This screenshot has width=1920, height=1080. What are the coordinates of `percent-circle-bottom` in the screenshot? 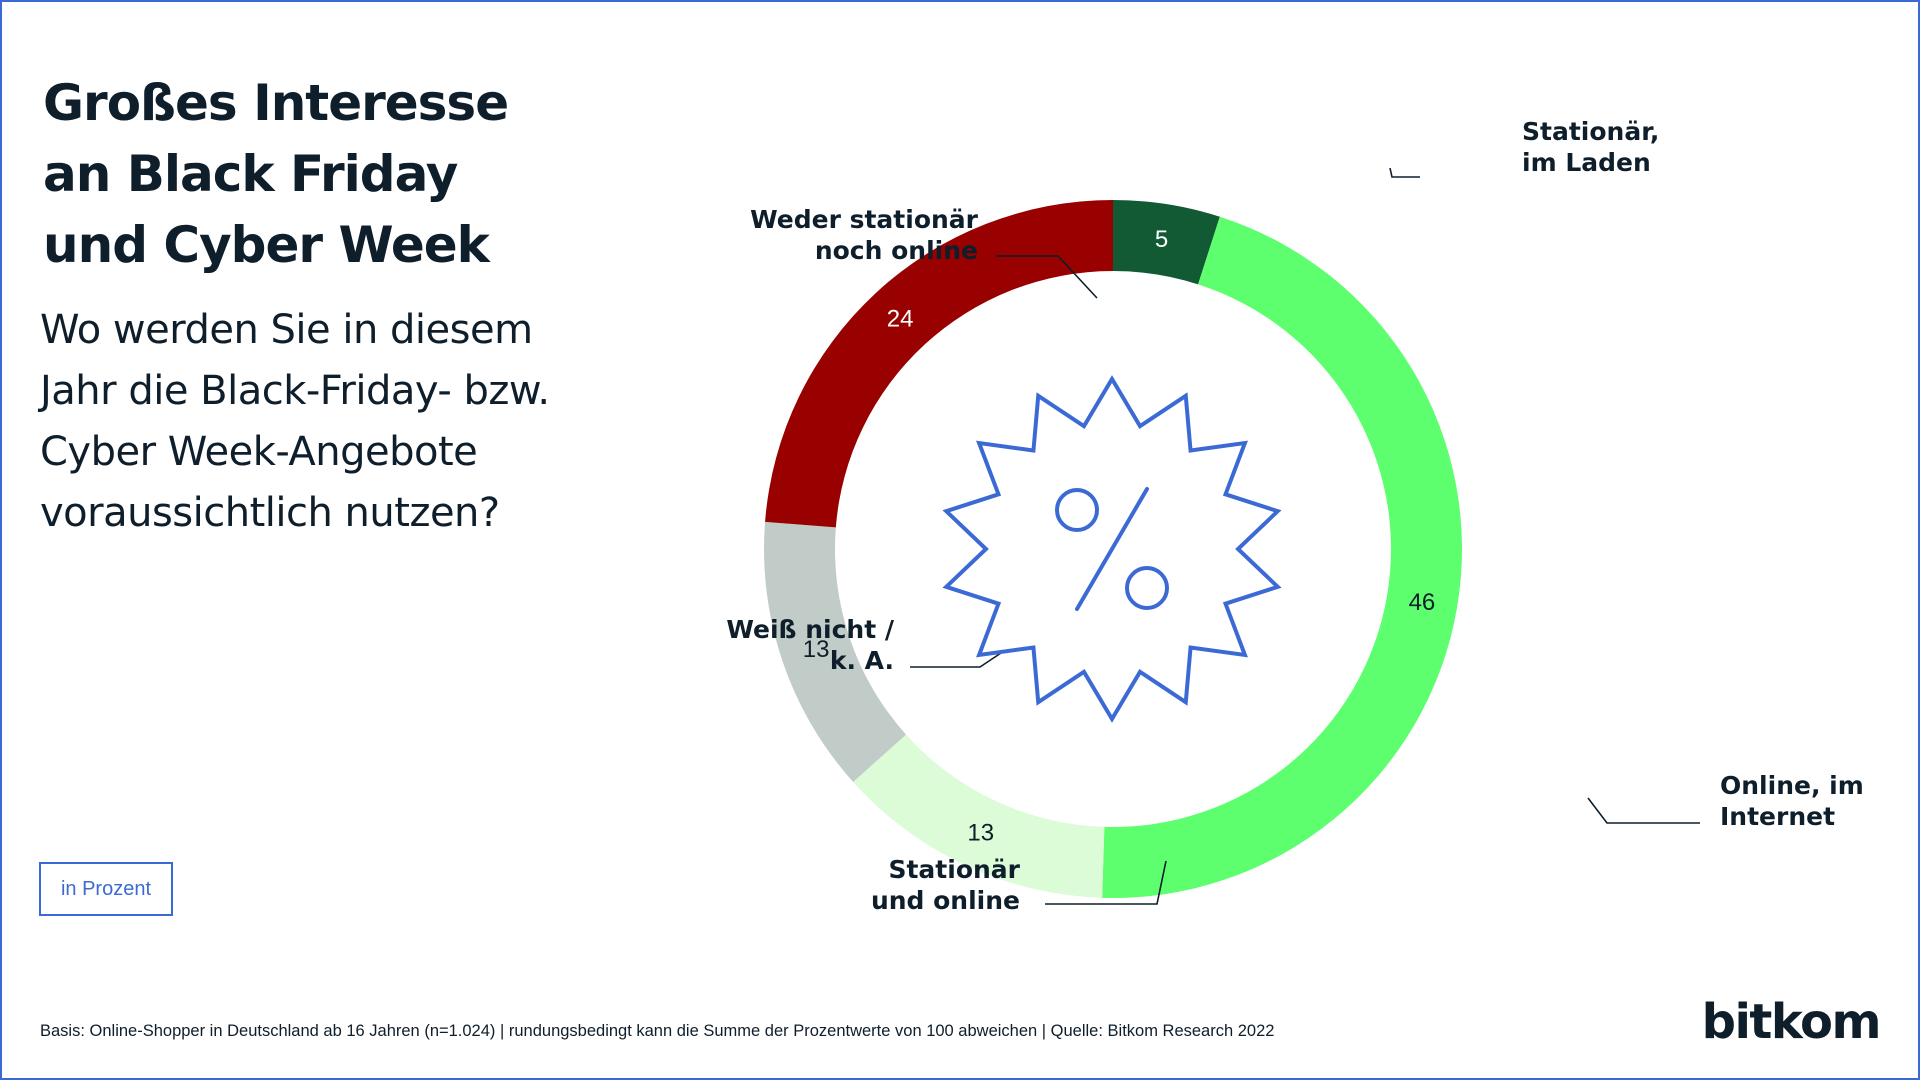 It's located at (1147, 588).